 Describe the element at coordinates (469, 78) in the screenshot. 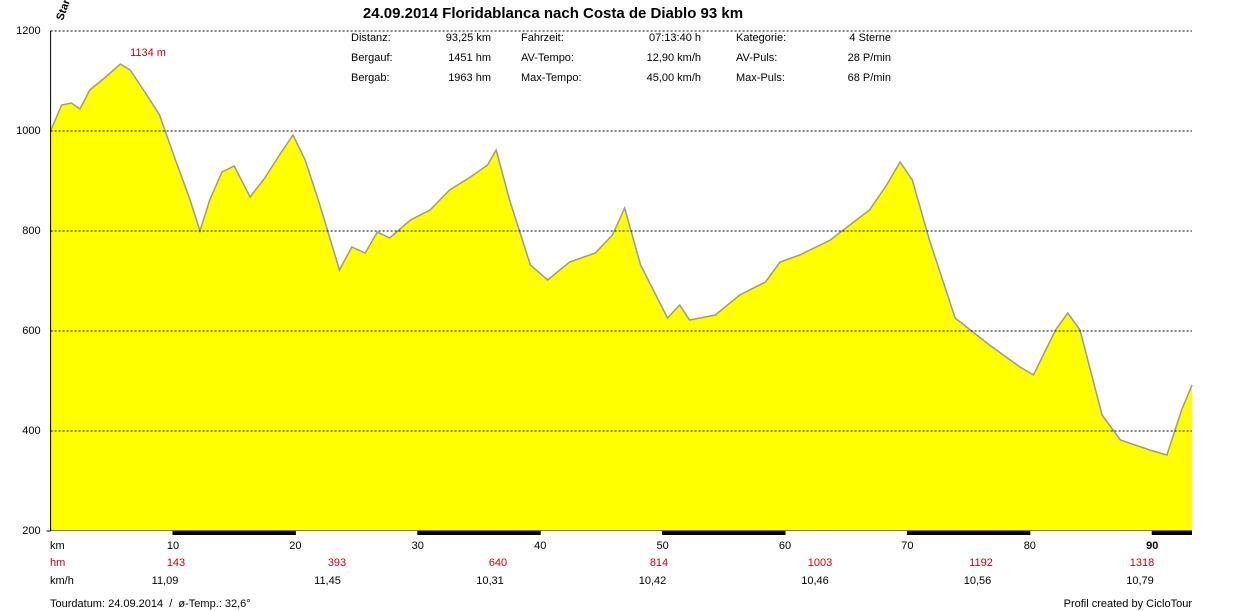

I see `stat-value: 1963 hm` at that location.